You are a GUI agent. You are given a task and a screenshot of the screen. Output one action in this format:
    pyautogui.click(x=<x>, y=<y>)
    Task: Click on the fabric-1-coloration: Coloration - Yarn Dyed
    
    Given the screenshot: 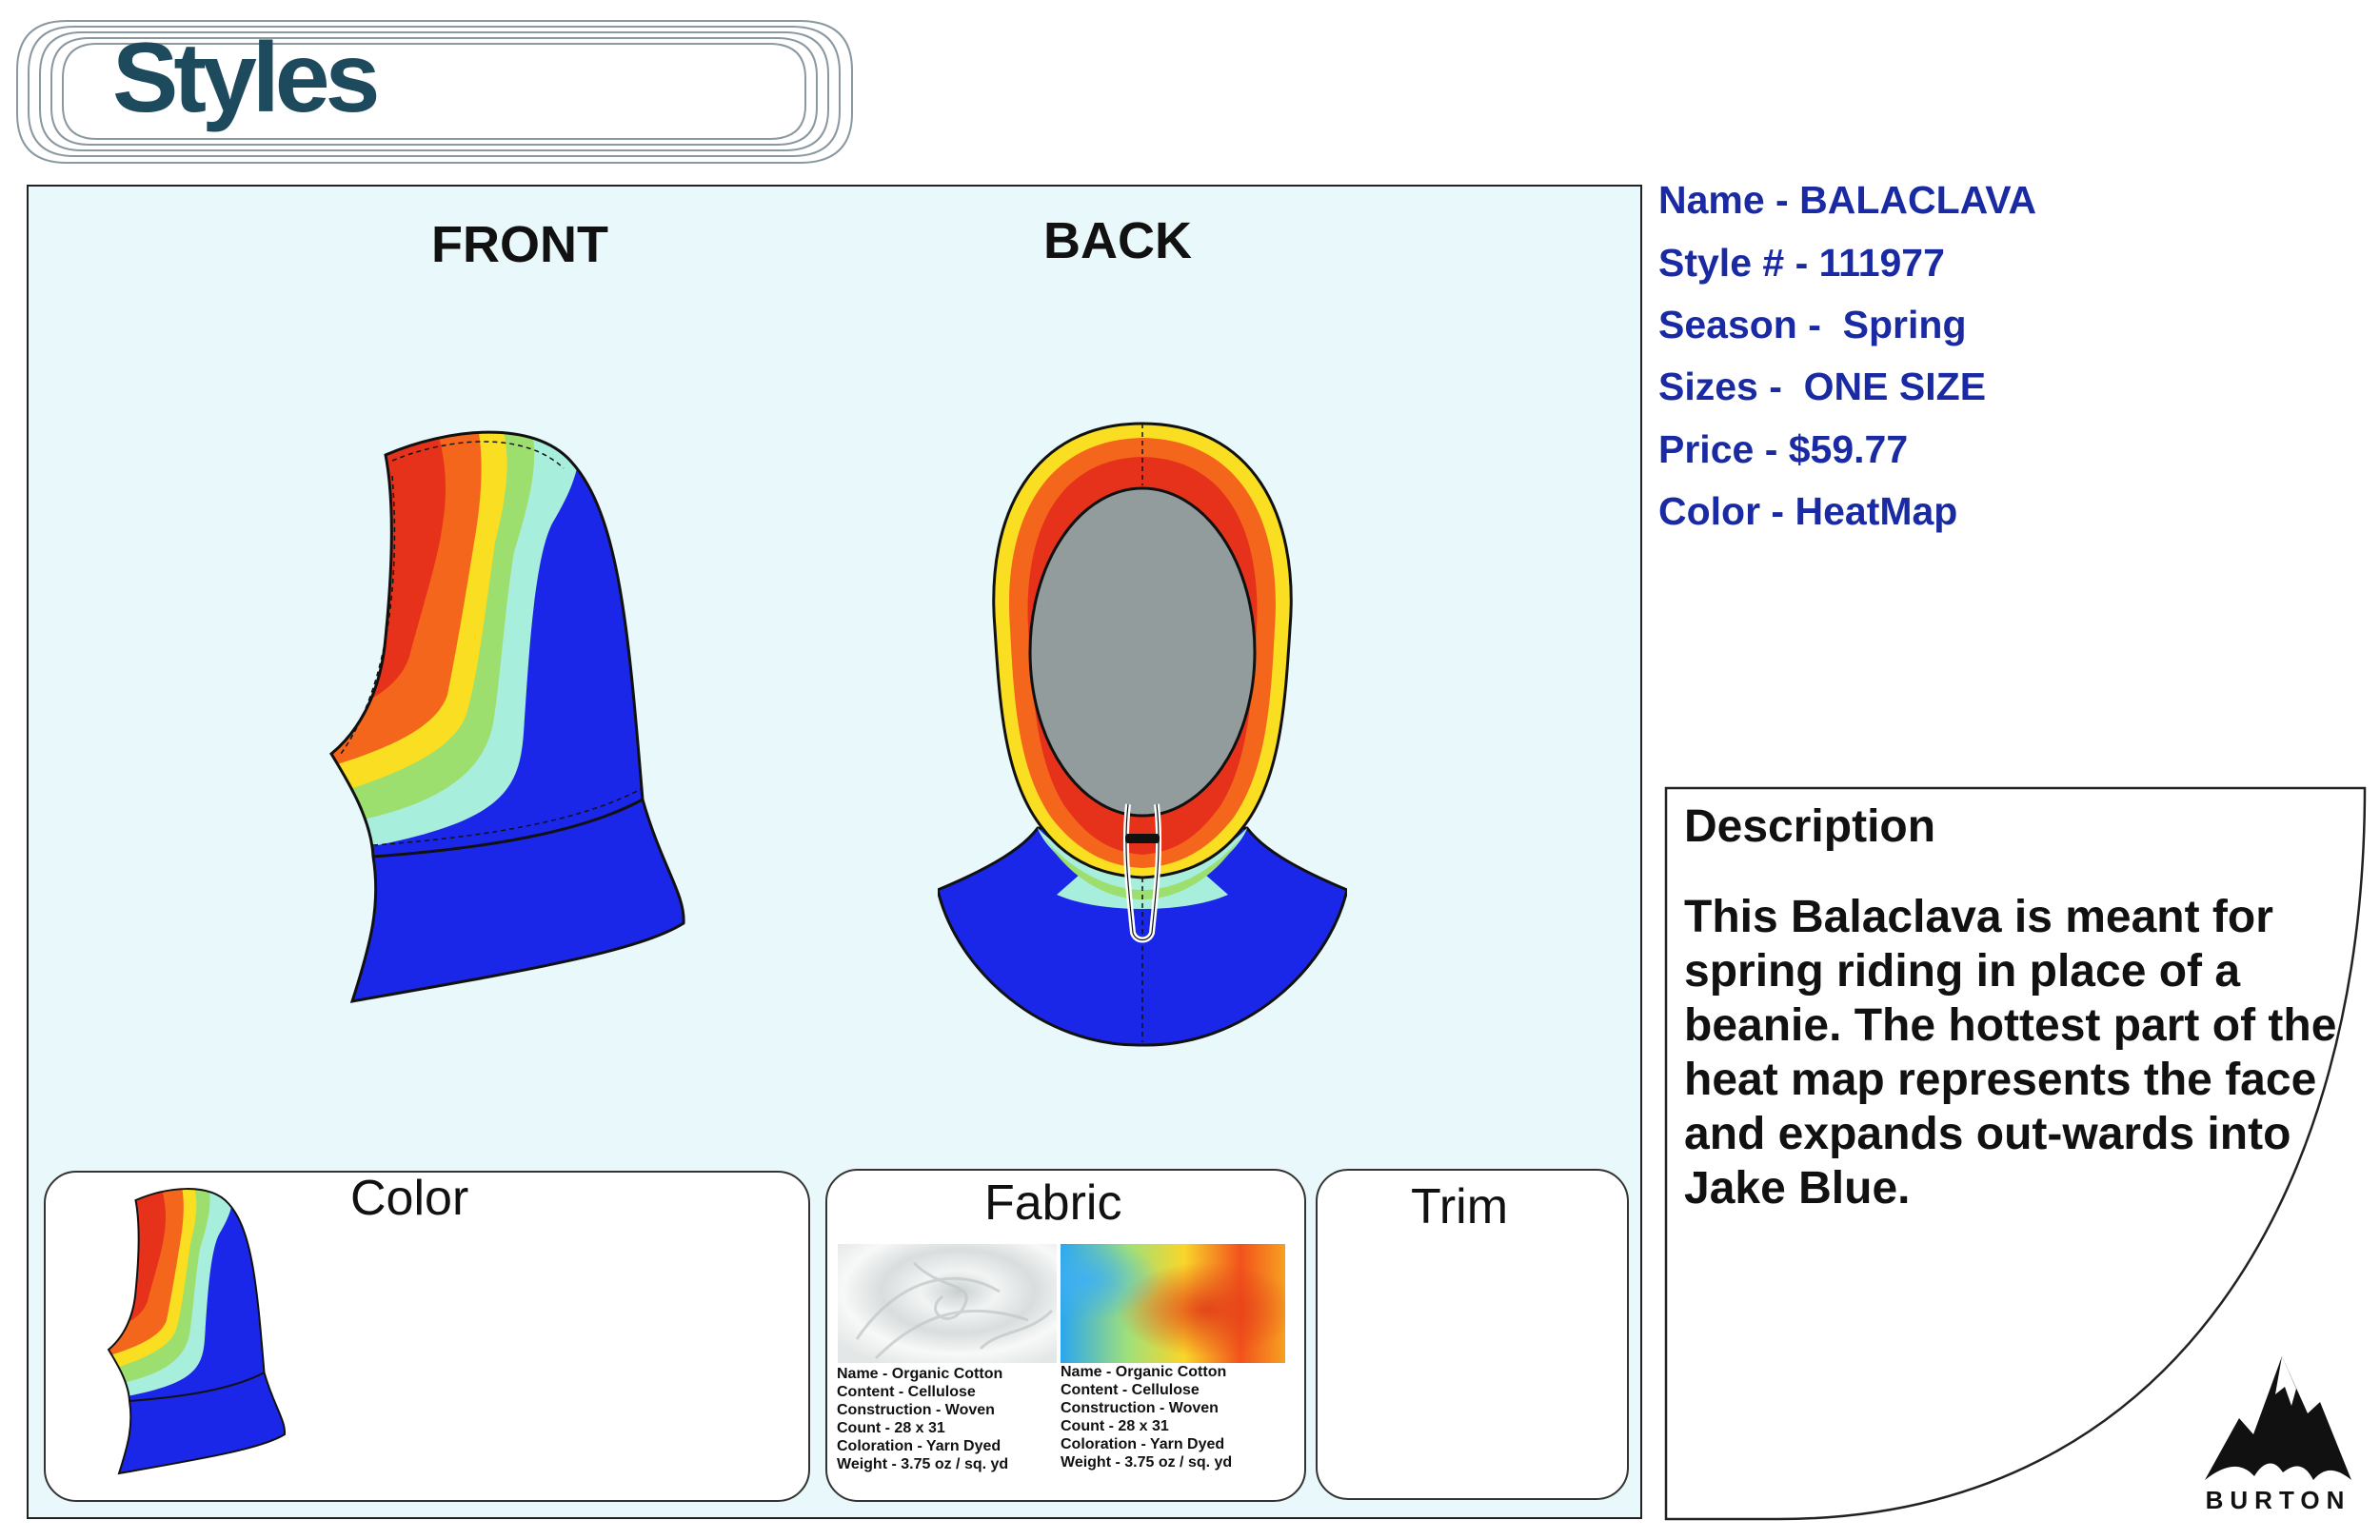 What is the action you would take?
    pyautogui.click(x=919, y=1446)
    